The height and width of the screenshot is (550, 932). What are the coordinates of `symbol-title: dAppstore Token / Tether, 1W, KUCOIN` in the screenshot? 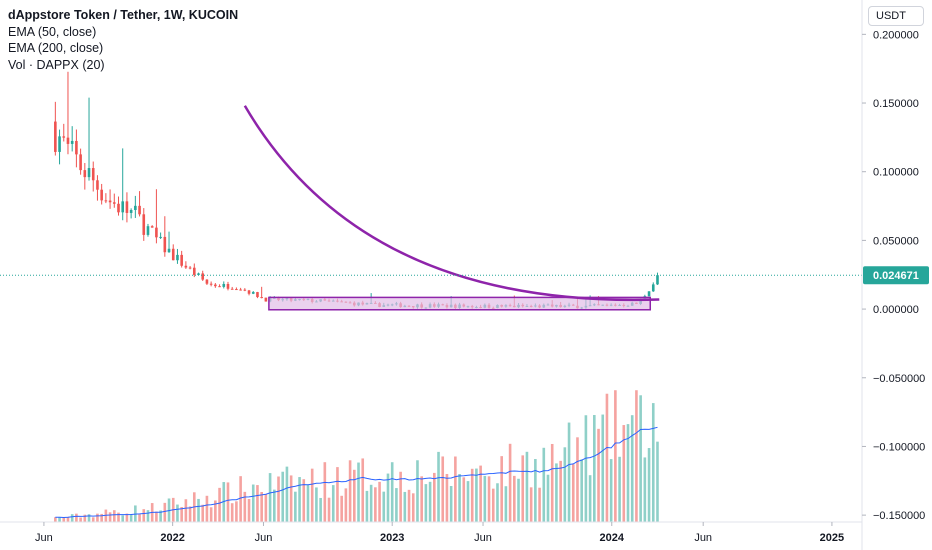 It's located at (123, 15).